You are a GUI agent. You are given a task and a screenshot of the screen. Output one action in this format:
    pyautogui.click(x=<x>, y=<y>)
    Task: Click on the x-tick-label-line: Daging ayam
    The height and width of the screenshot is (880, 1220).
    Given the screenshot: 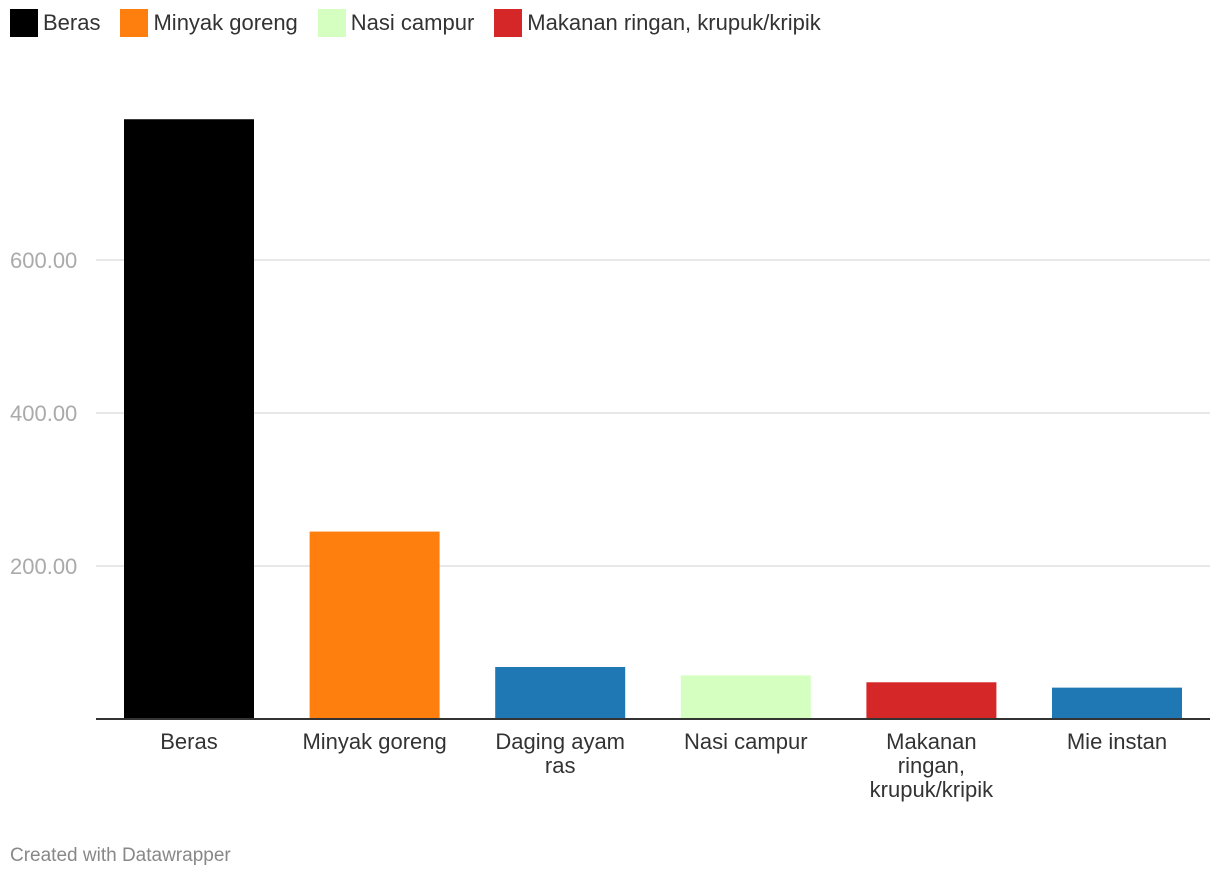 What is the action you would take?
    pyautogui.click(x=560, y=741)
    